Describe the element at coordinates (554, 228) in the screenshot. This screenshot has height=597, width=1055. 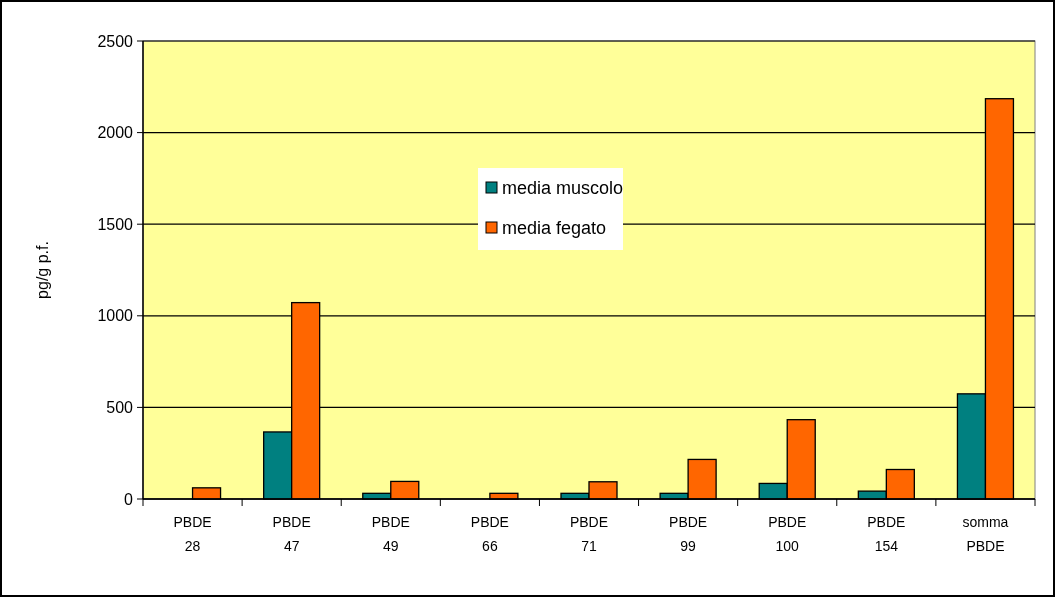
I see `legend-label: media fegato` at that location.